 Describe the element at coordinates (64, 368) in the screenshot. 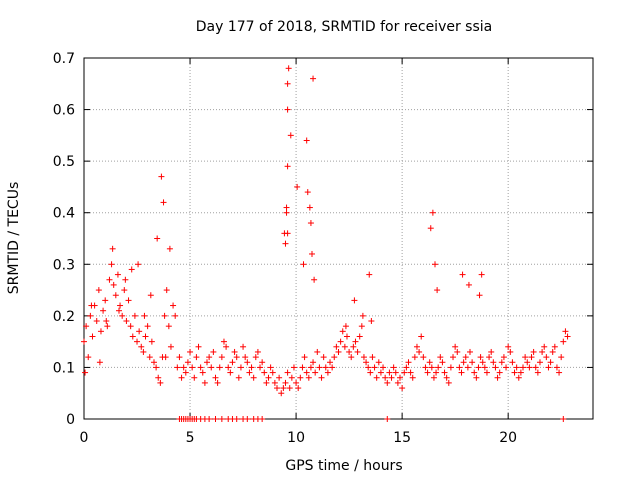

I see `y-tick-label: 0.1` at that location.